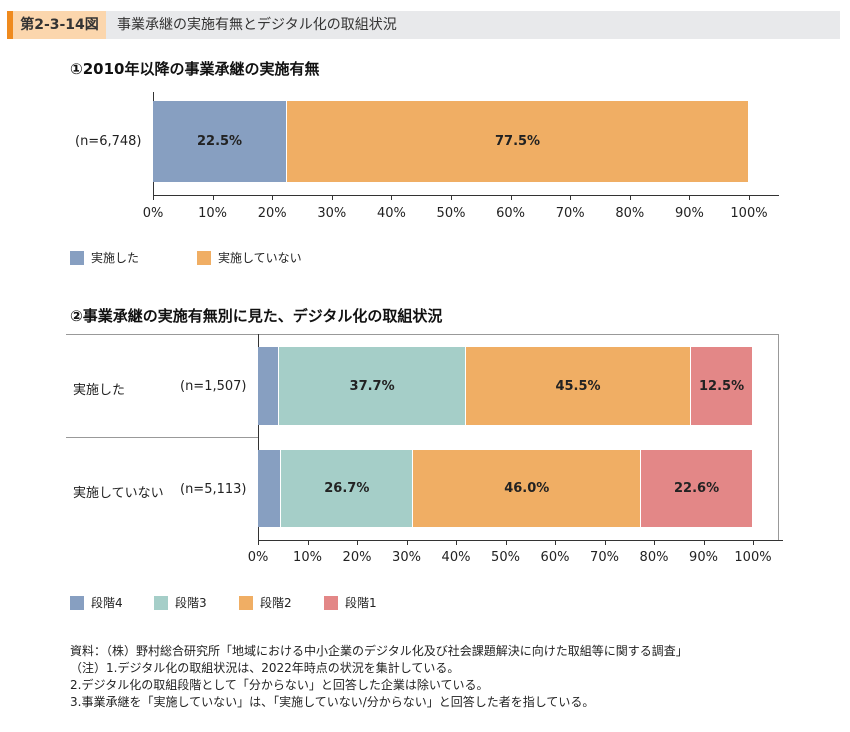 This screenshot has height=732, width=850. What do you see at coordinates (10, 25) in the screenshot?
I see `header-accent` at bounding box center [10, 25].